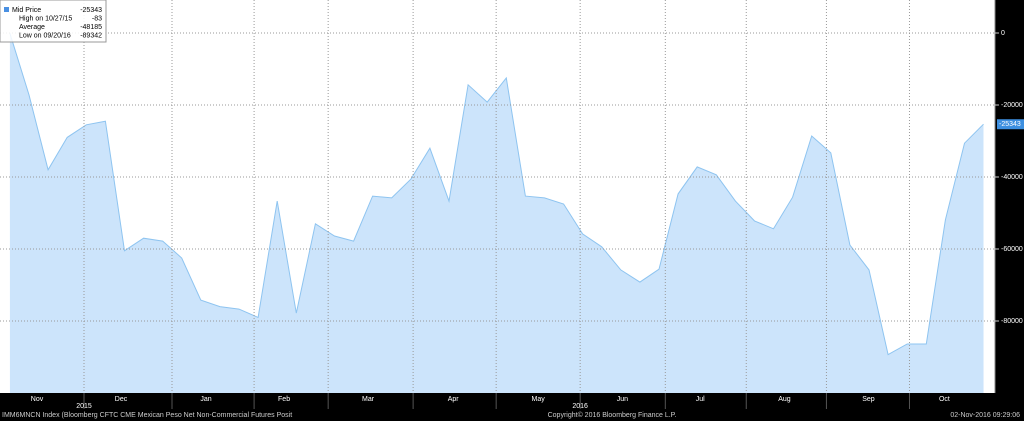 This screenshot has height=421, width=1024. What do you see at coordinates (32, 27) in the screenshot?
I see `legend-label: Average` at bounding box center [32, 27].